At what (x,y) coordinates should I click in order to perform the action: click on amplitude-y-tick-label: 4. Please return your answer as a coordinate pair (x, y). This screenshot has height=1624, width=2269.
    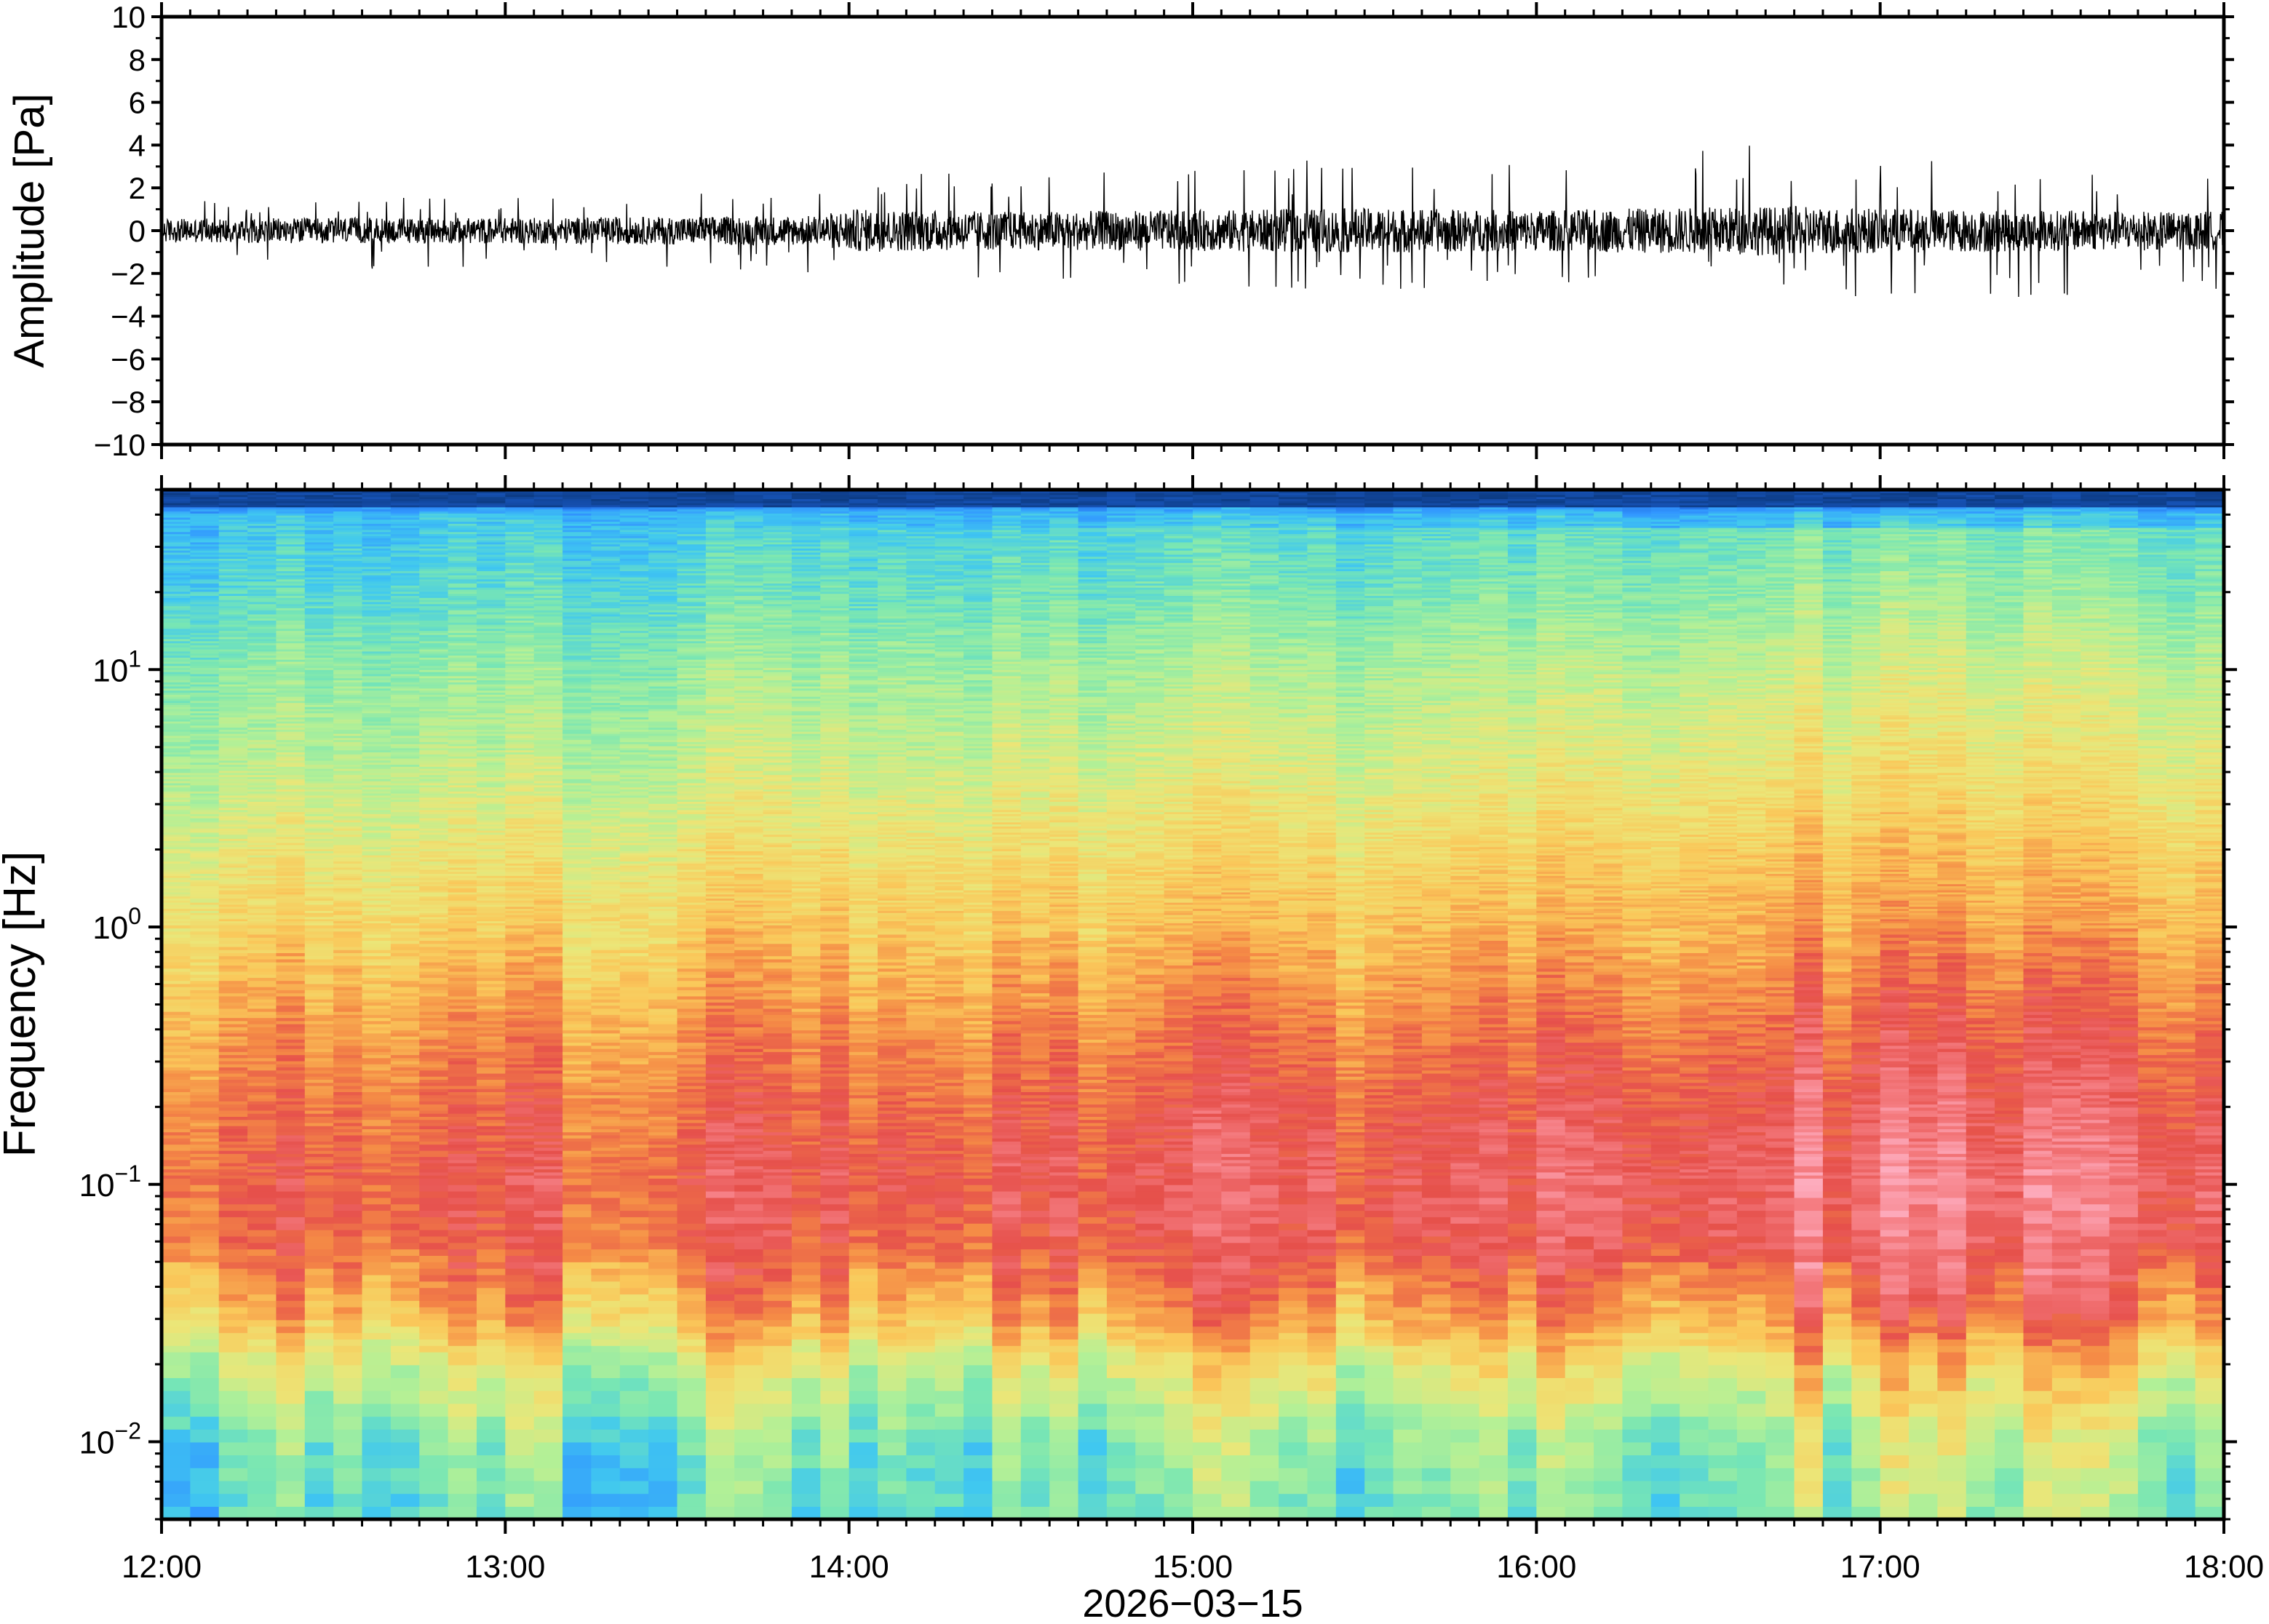
    Looking at the image, I should click on (137, 145).